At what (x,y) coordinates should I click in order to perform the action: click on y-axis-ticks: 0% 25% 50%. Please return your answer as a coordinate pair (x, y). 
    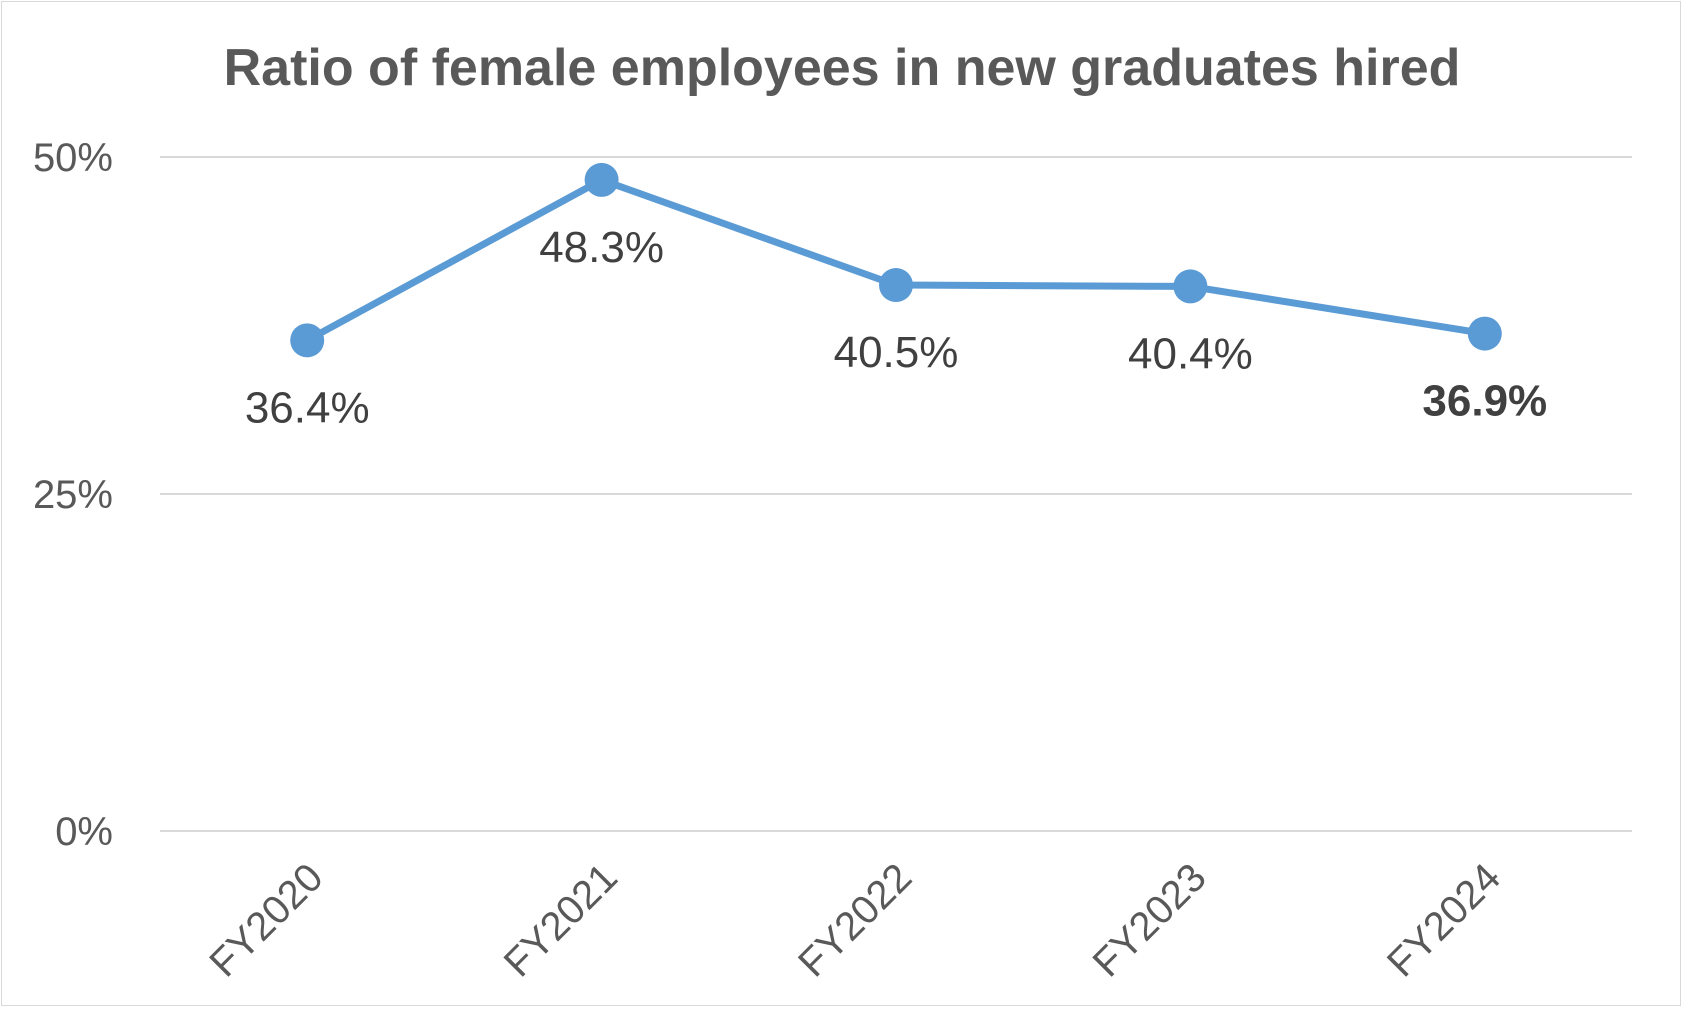
    Looking at the image, I should click on (73, 495).